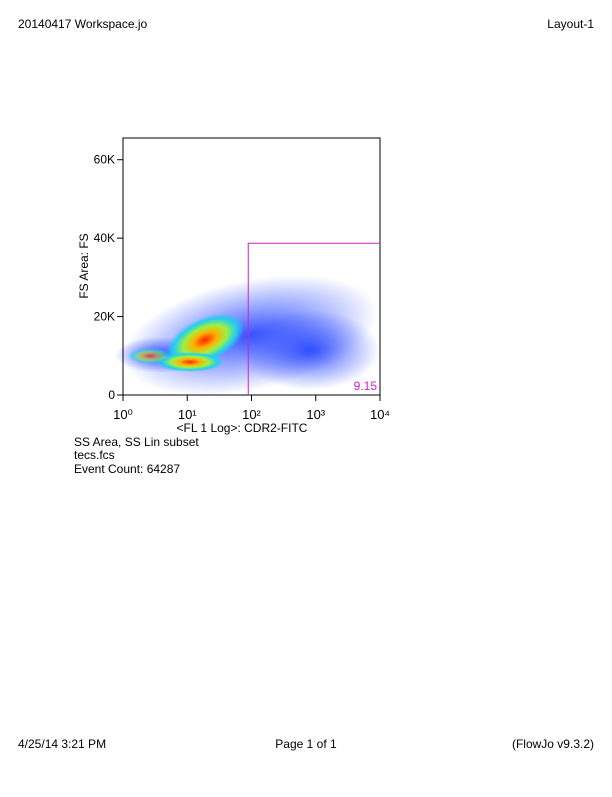 This screenshot has width=612, height=797. What do you see at coordinates (570, 24) in the screenshot?
I see `header-right: Layout-1` at bounding box center [570, 24].